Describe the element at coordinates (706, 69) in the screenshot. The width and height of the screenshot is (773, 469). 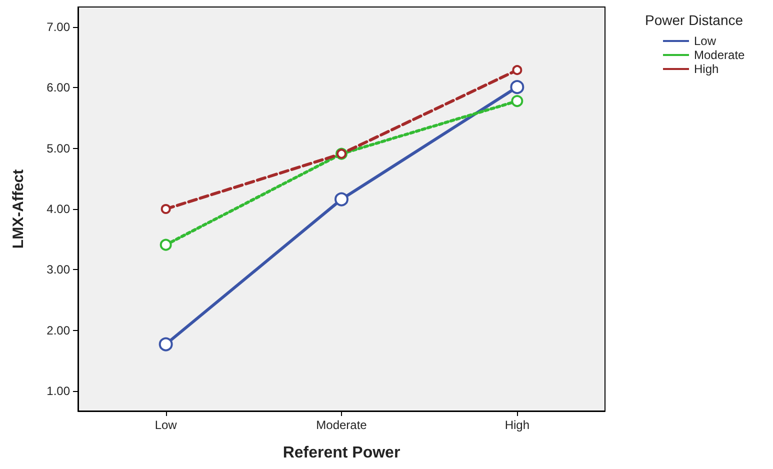
I see `legend-label: High` at that location.